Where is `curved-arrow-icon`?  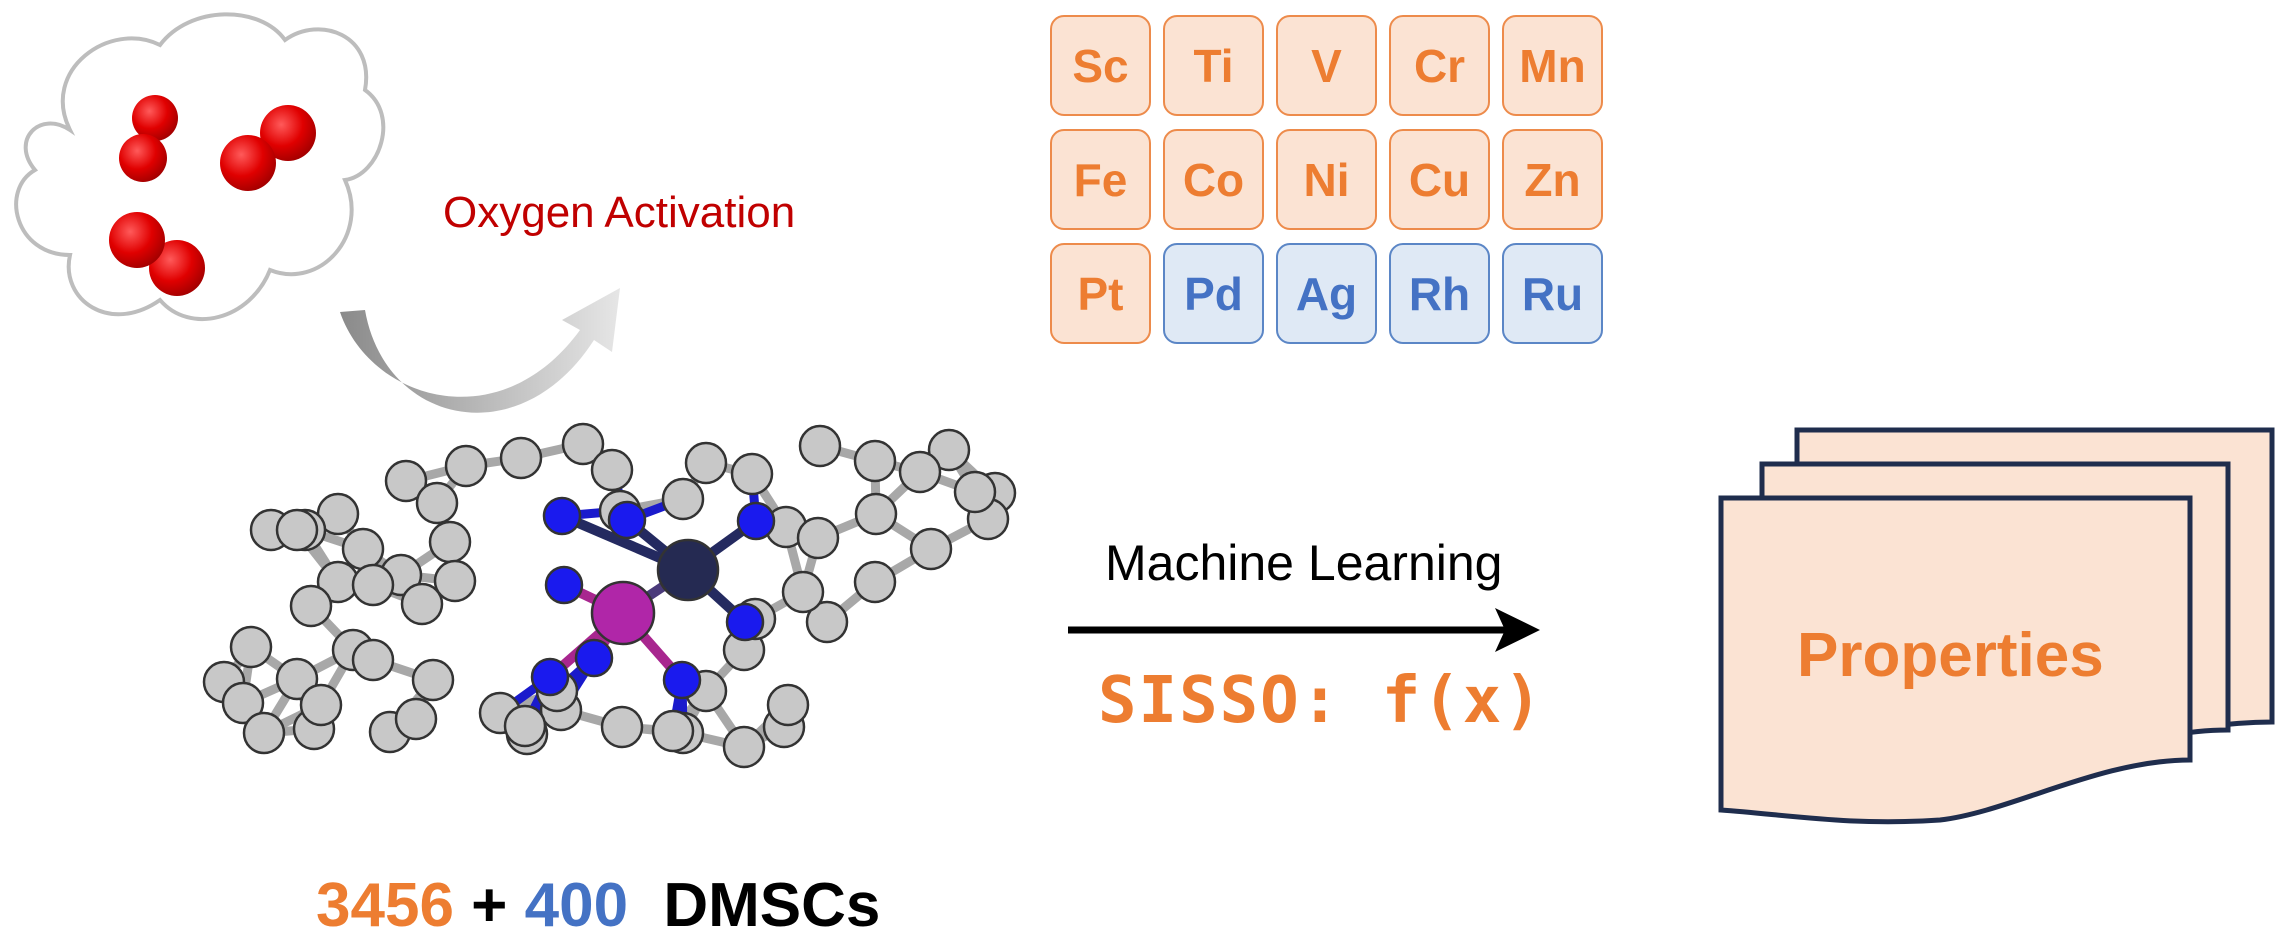
curved-arrow-icon is located at coordinates (480, 350).